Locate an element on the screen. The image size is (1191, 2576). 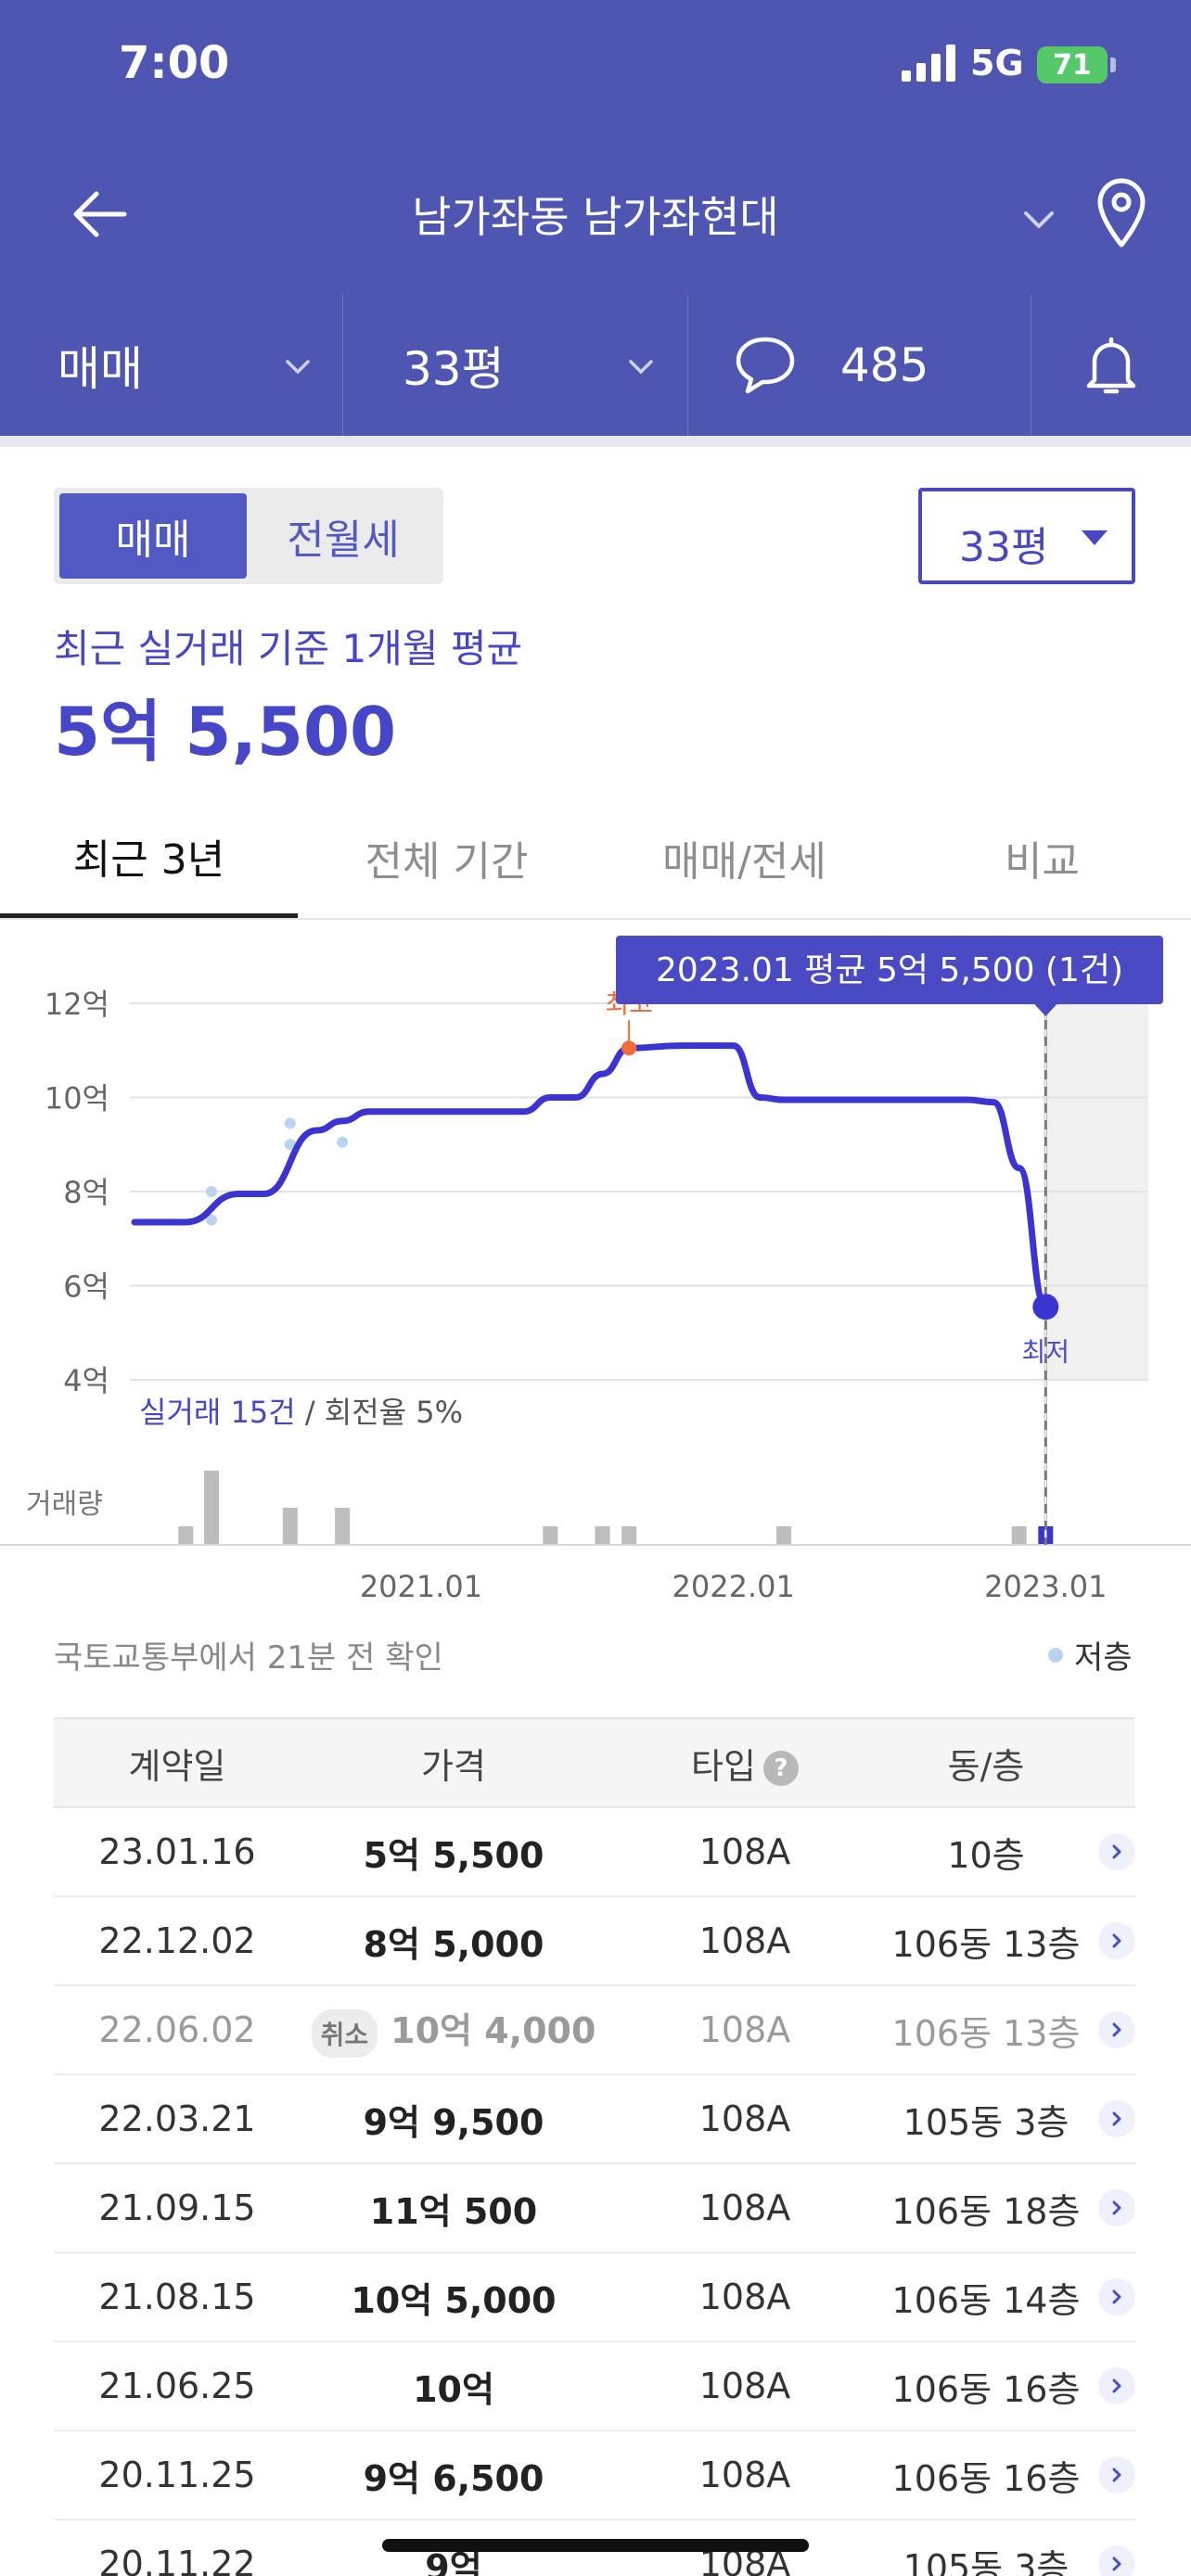
table-row: 22.06.02 취소 10억 4,000 108A 106동 13층 is located at coordinates (594, 2031).